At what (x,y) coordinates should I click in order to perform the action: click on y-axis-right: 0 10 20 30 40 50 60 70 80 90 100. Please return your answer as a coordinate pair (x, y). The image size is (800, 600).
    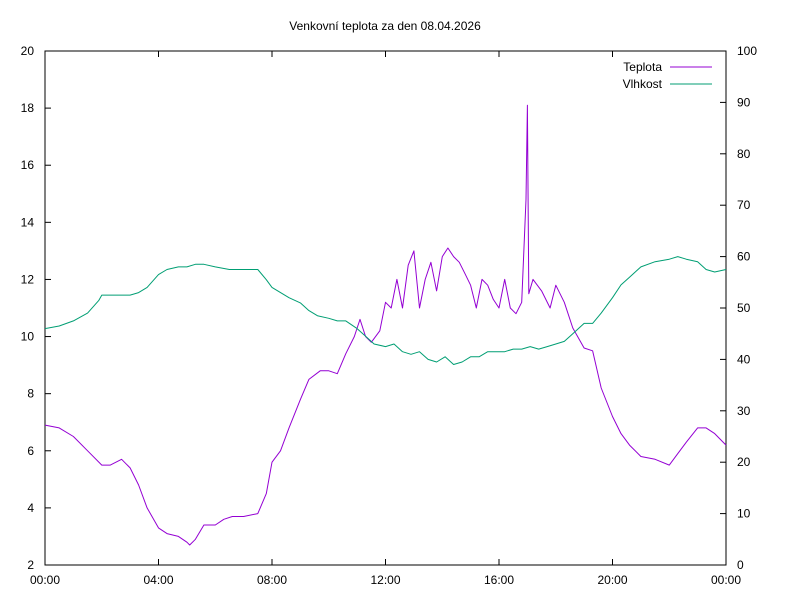
    Looking at the image, I should click on (738, 308).